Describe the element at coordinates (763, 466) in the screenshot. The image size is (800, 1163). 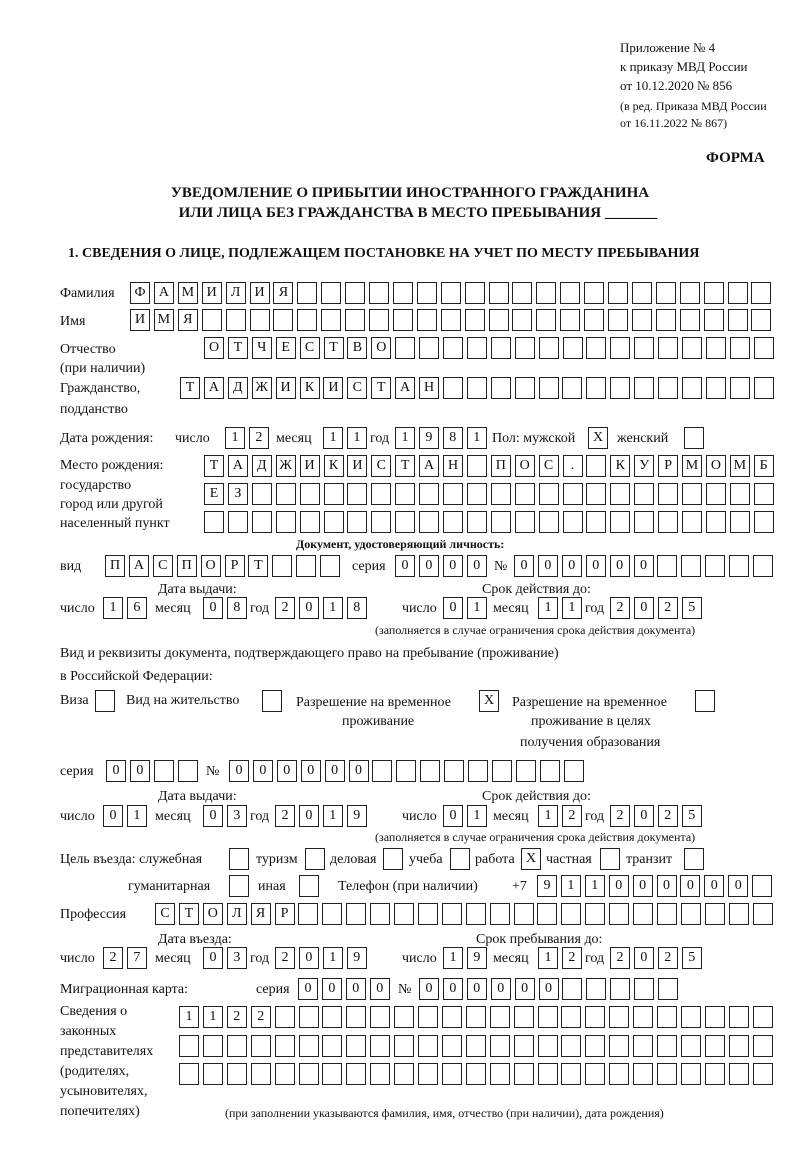
I see `char-cell: Б` at that location.